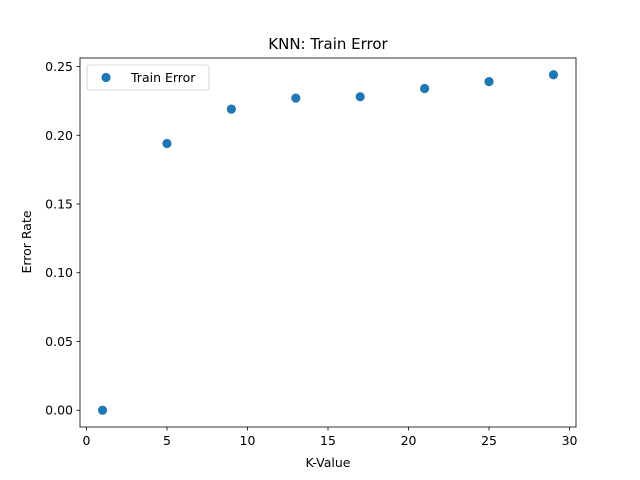 The height and width of the screenshot is (480, 640). Describe the element at coordinates (59, 204) in the screenshot. I see `y-tick-label: 0.15` at that location.